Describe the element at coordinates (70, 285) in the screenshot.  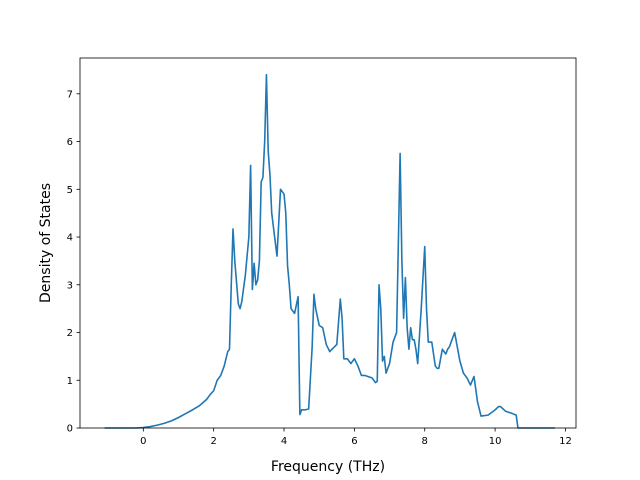
I see `y-tick-label: 3` at that location.